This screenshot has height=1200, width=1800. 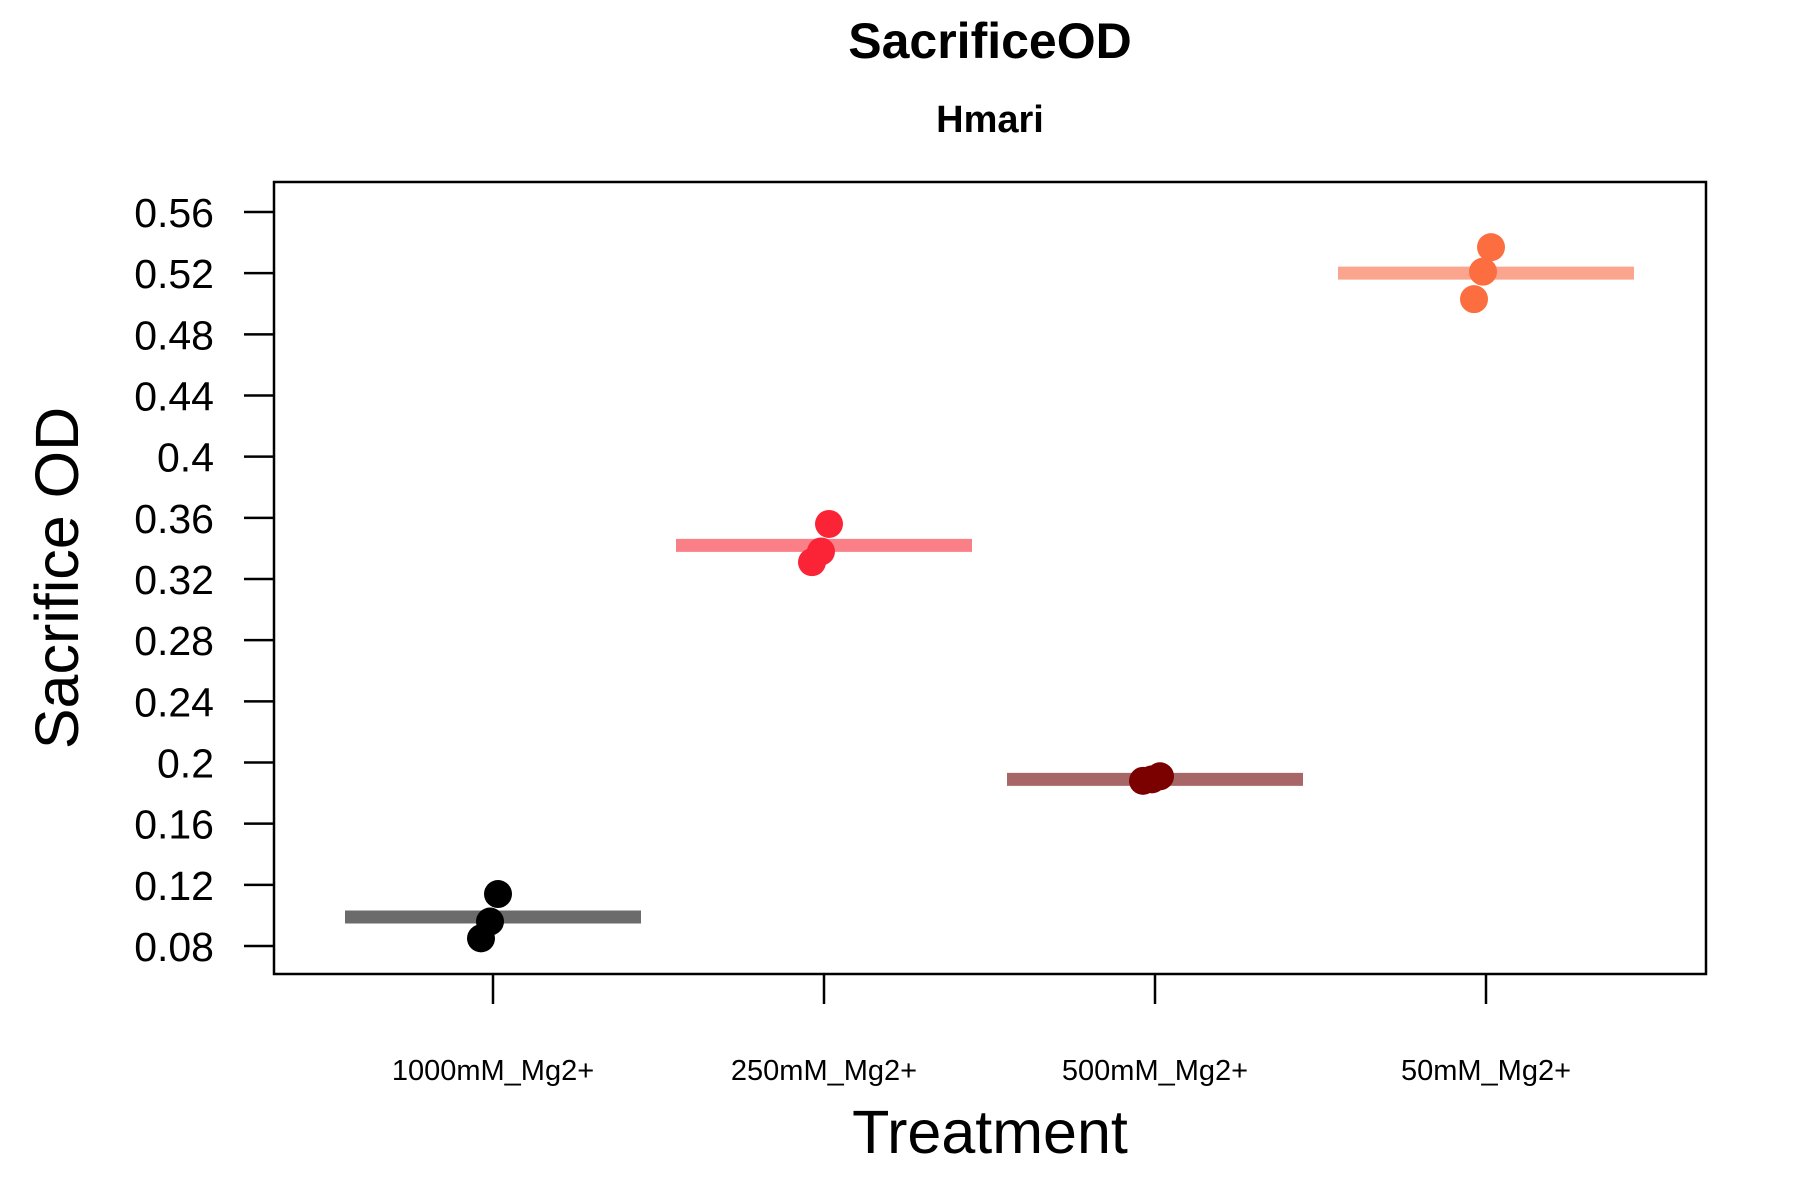 I want to click on y-tick-label: 0.16, so click(x=174, y=825).